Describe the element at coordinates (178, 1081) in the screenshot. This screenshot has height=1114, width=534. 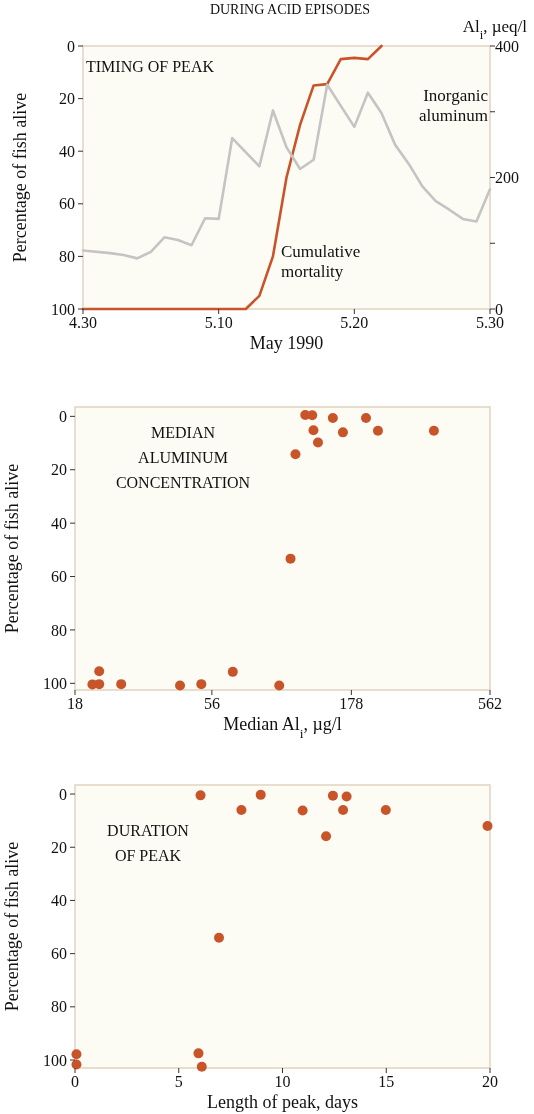
I see `x-tick-label: 5` at that location.